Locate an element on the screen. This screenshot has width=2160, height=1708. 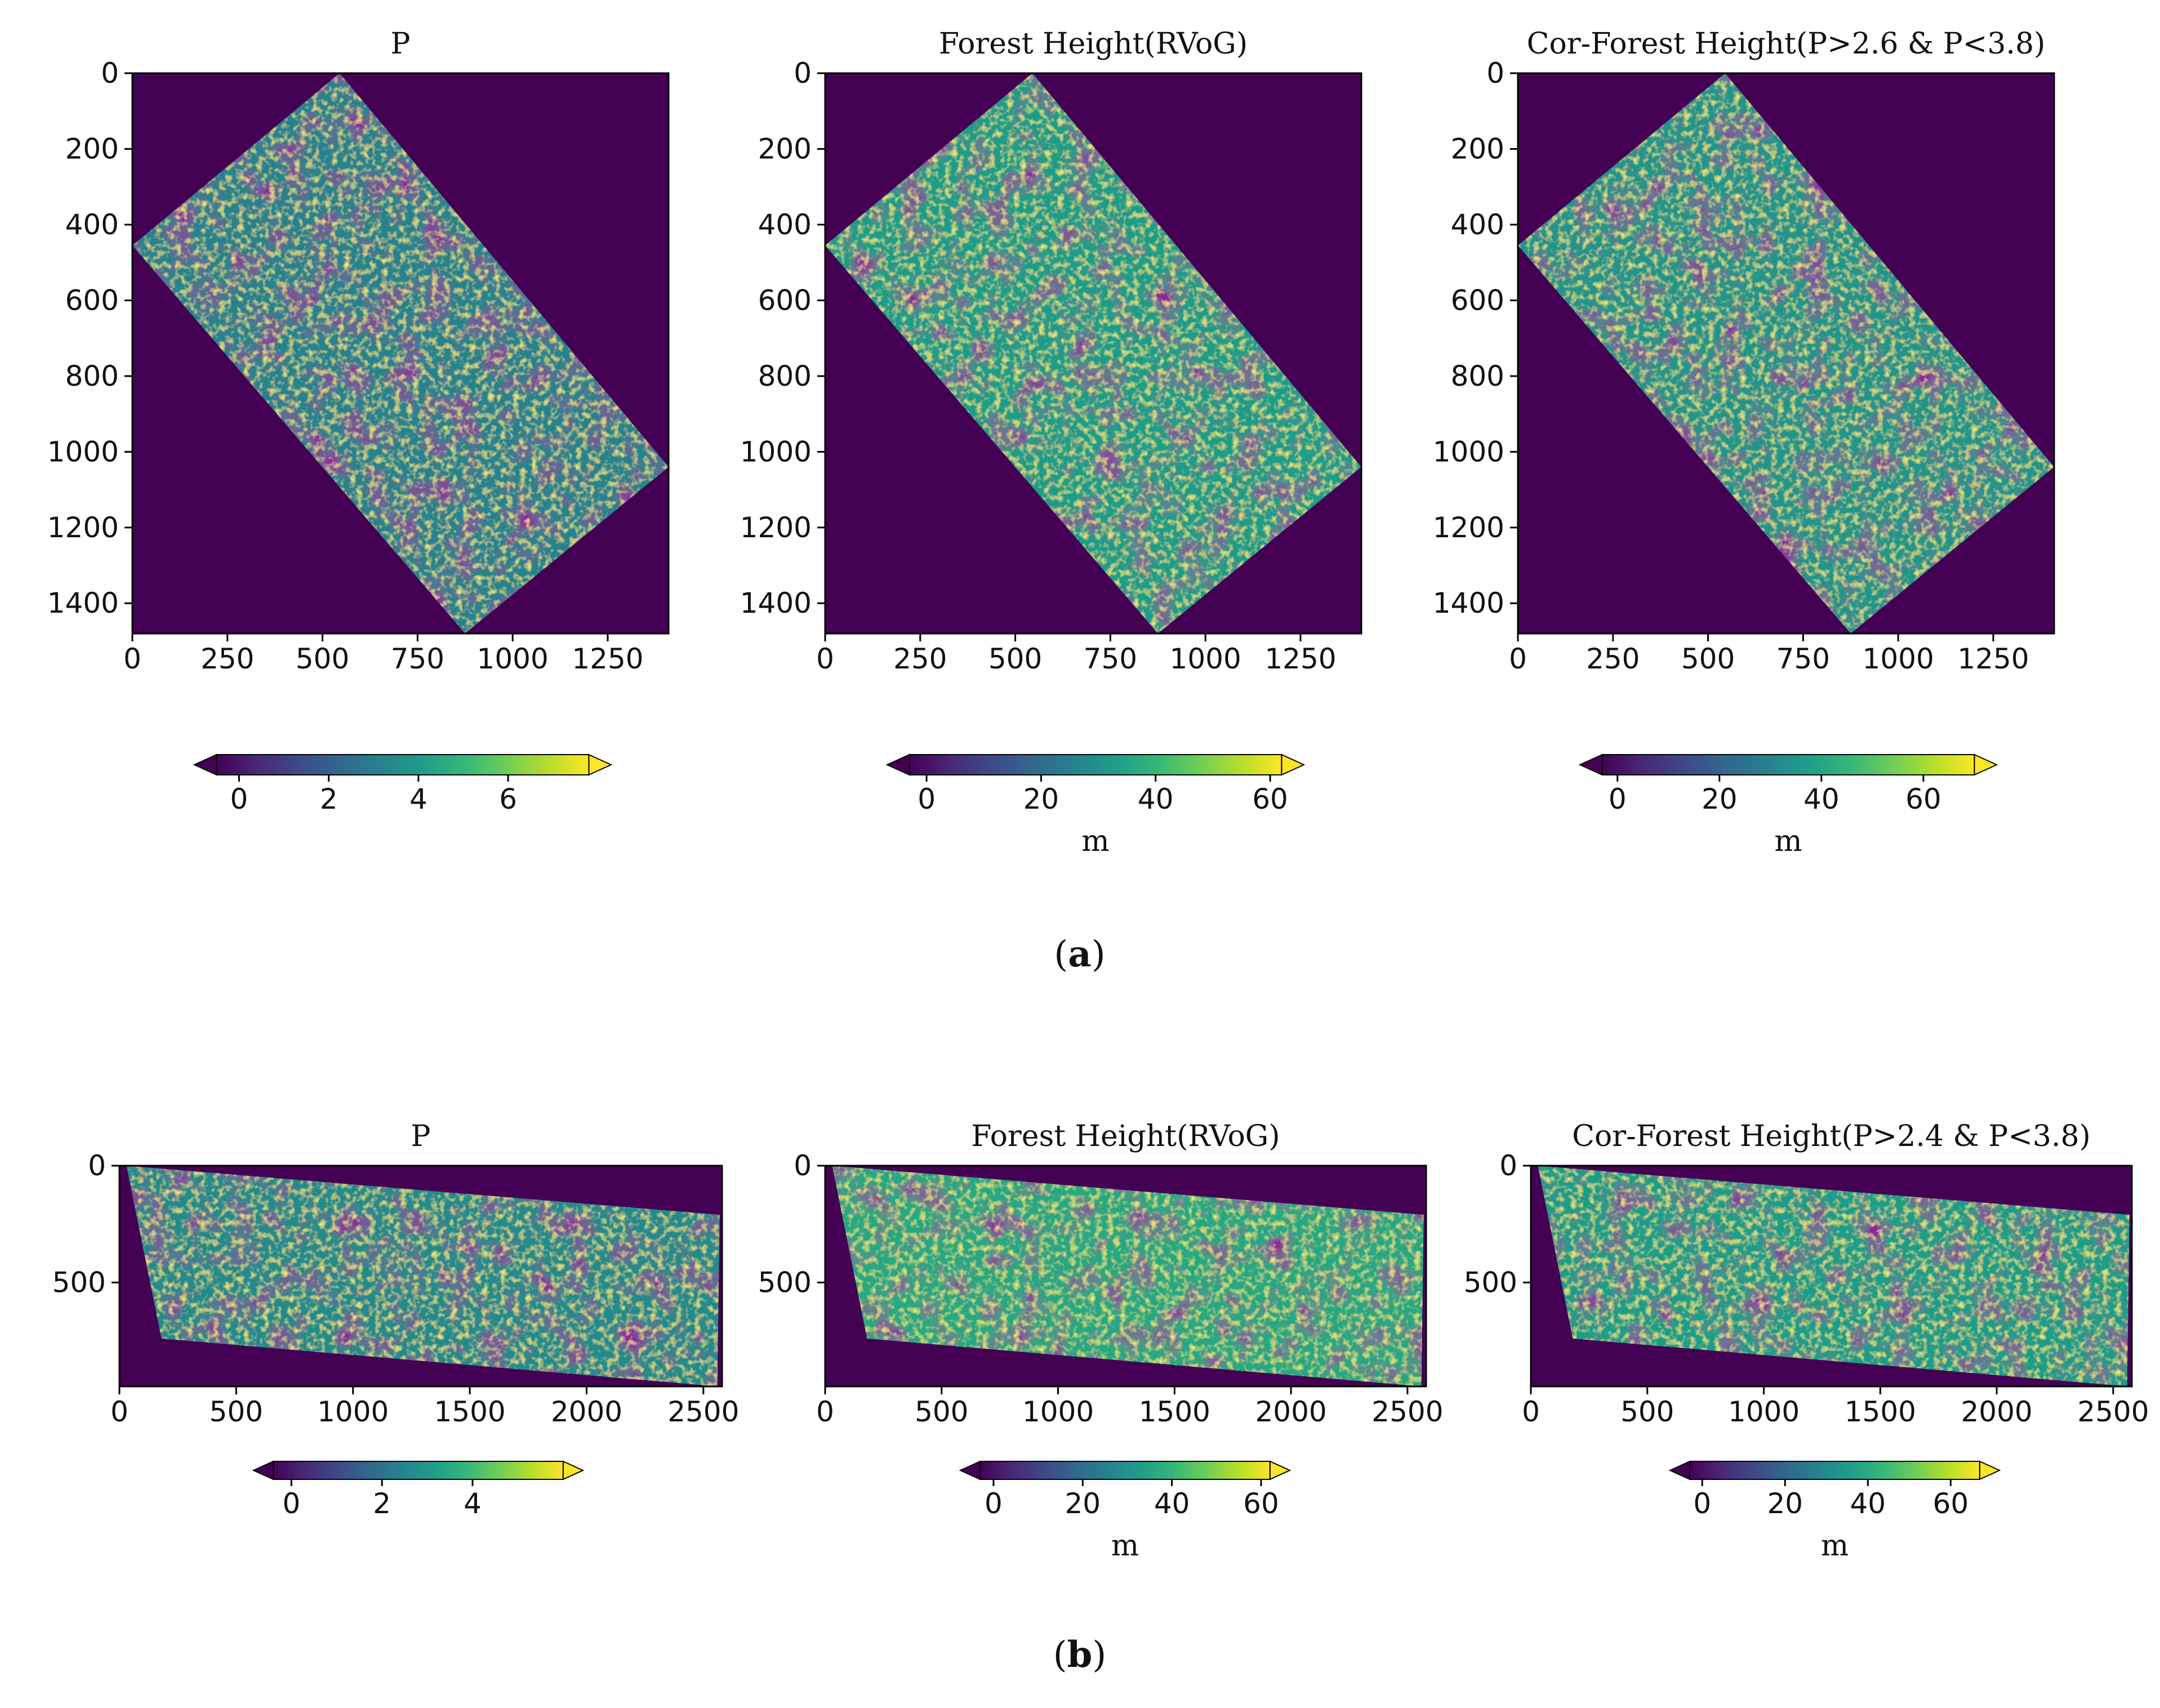
colorbar: 0 2 4 is located at coordinates (418, 1490).